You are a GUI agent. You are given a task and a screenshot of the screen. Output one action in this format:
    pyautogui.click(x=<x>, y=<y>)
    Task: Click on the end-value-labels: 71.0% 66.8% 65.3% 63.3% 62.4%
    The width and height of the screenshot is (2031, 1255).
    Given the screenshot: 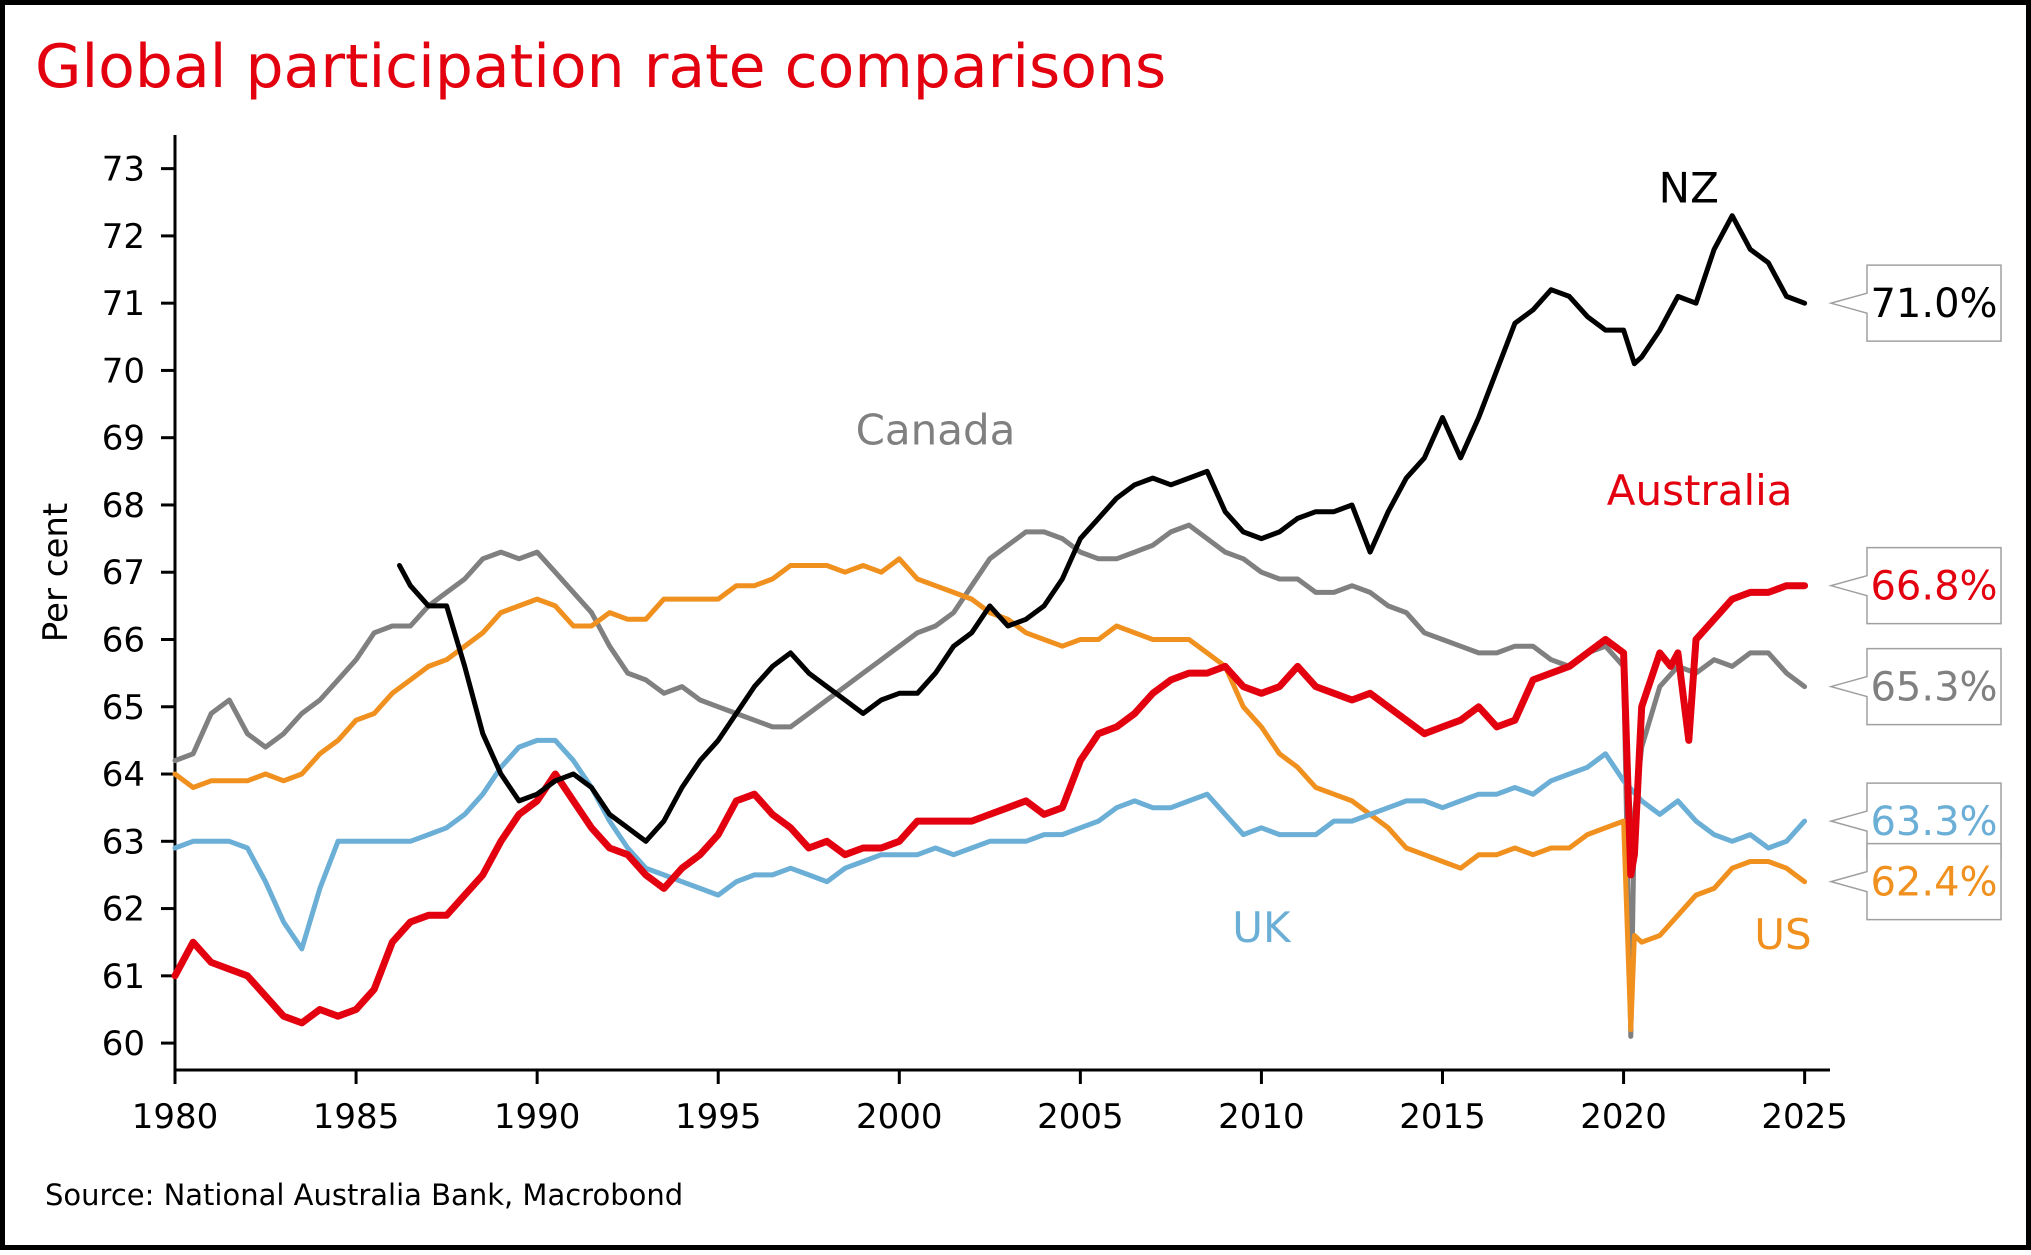 What is the action you would take?
    pyautogui.click(x=1915, y=592)
    